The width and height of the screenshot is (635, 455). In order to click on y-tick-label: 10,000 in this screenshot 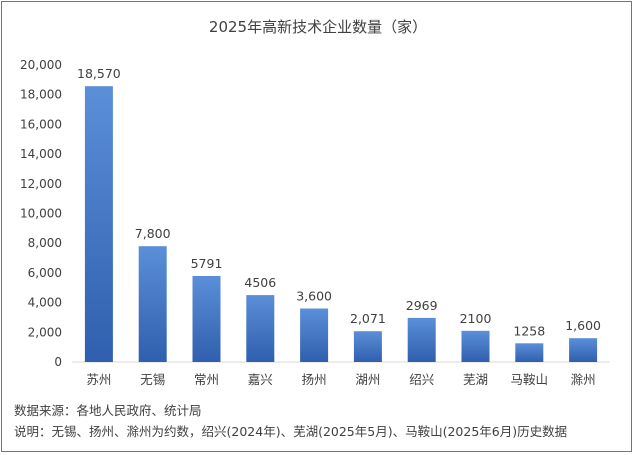, I will do `click(41, 214)`.